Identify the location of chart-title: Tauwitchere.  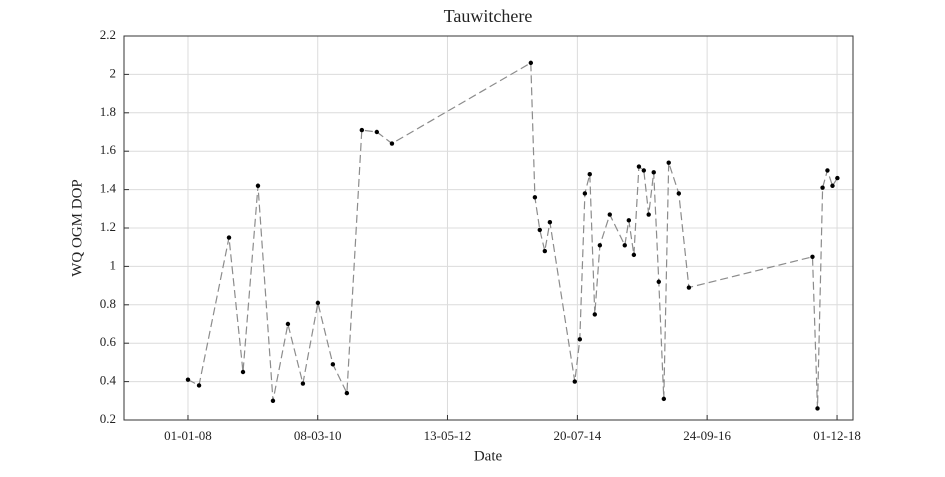
(488, 16).